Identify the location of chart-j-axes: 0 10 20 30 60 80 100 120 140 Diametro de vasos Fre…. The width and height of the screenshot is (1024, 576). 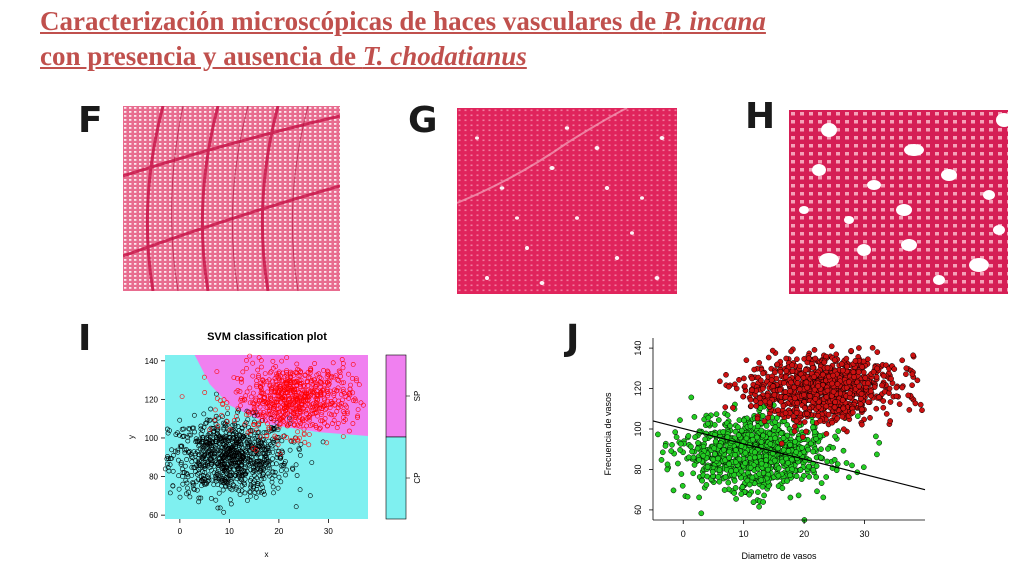
(764, 449).